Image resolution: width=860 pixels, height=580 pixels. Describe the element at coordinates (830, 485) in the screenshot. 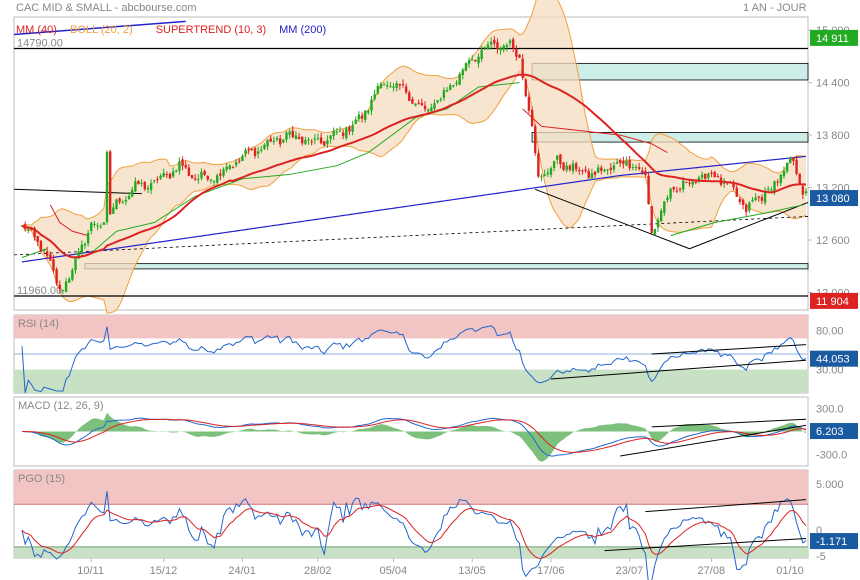

I see `pgo-y-tick-0: 5.000` at that location.